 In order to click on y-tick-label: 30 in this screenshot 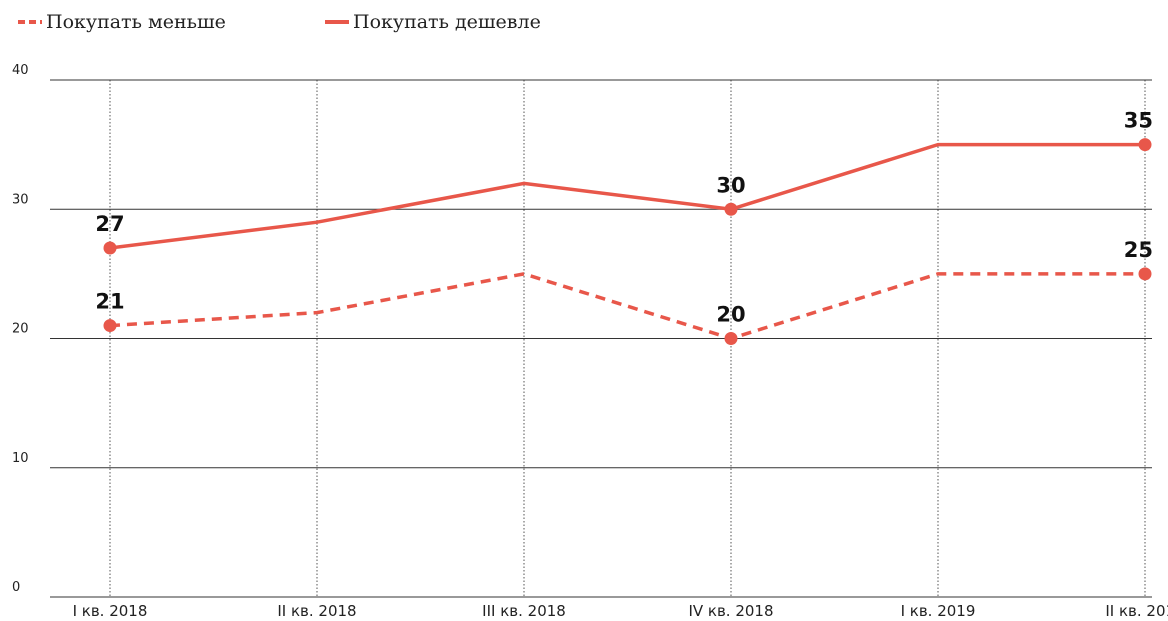, I will do `click(20, 199)`.